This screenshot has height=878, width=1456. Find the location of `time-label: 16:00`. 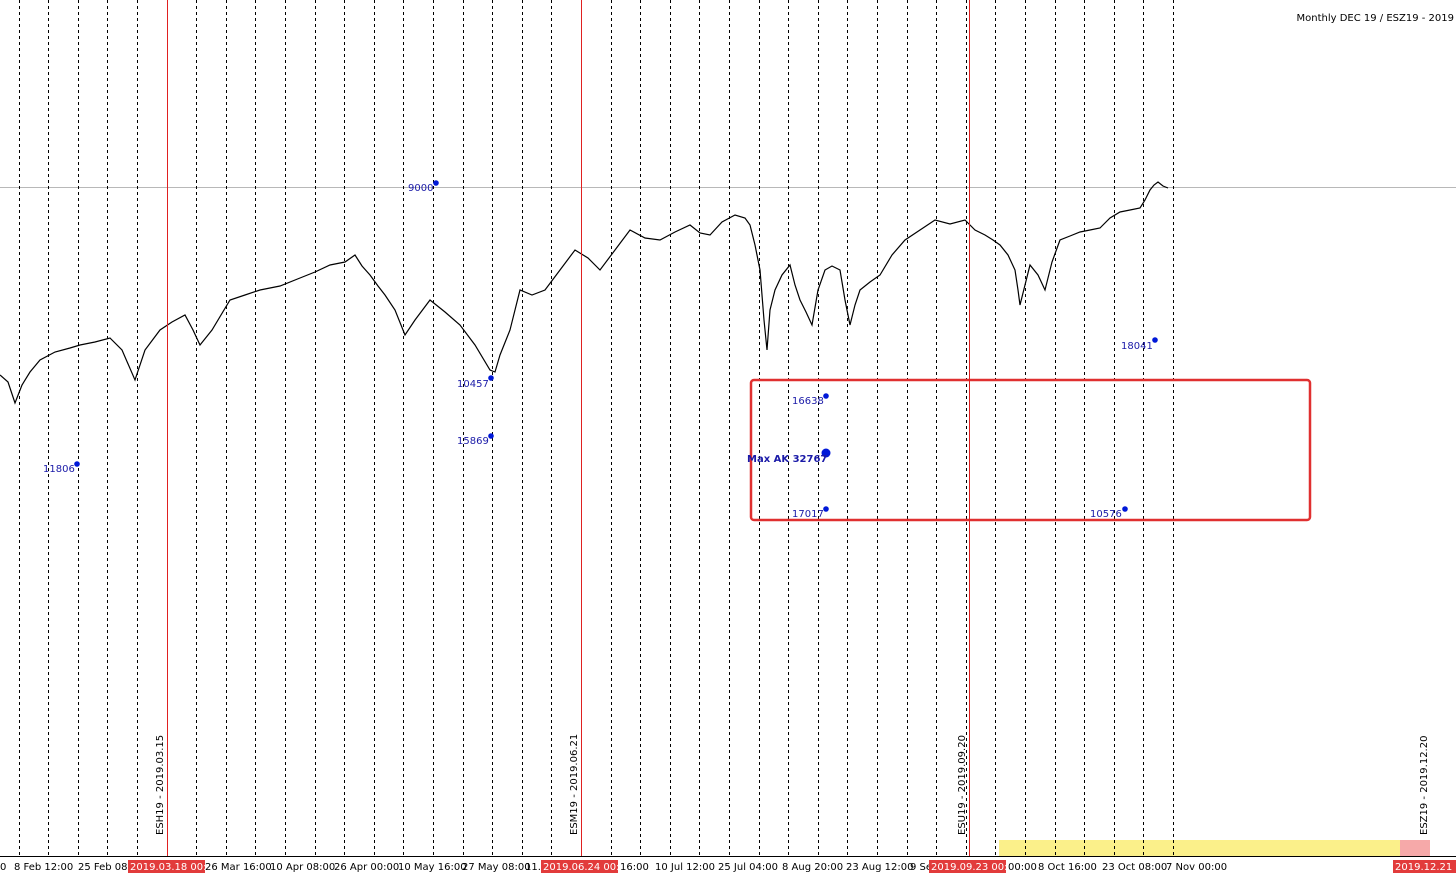

time-label: 16:00 is located at coordinates (634, 867).